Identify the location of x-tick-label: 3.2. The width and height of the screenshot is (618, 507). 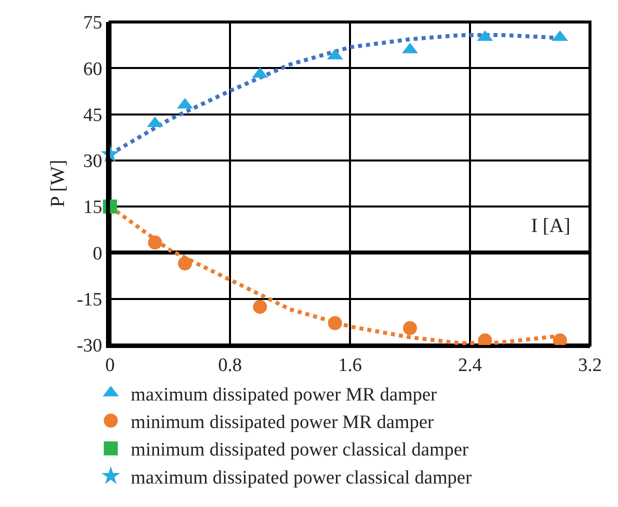
(590, 365).